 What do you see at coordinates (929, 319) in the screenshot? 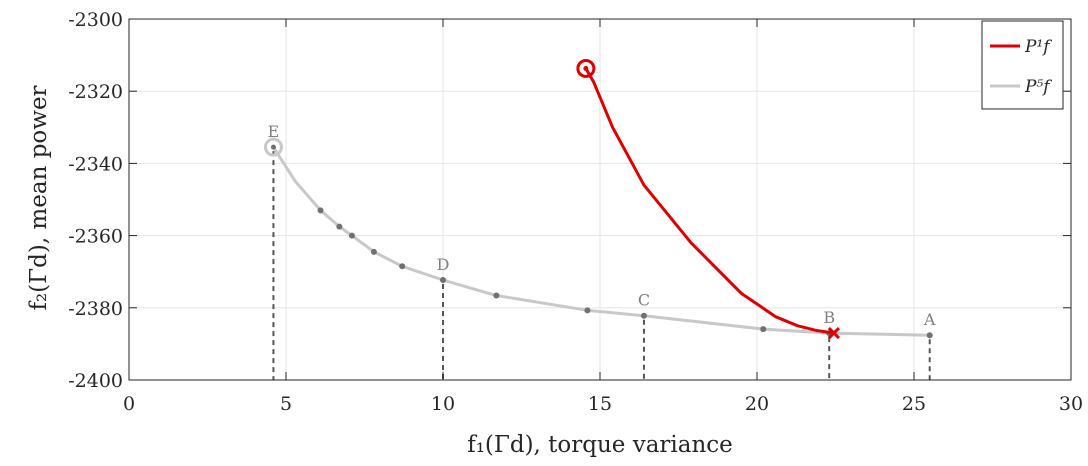
I see `annotation-label-a: A` at bounding box center [929, 319].